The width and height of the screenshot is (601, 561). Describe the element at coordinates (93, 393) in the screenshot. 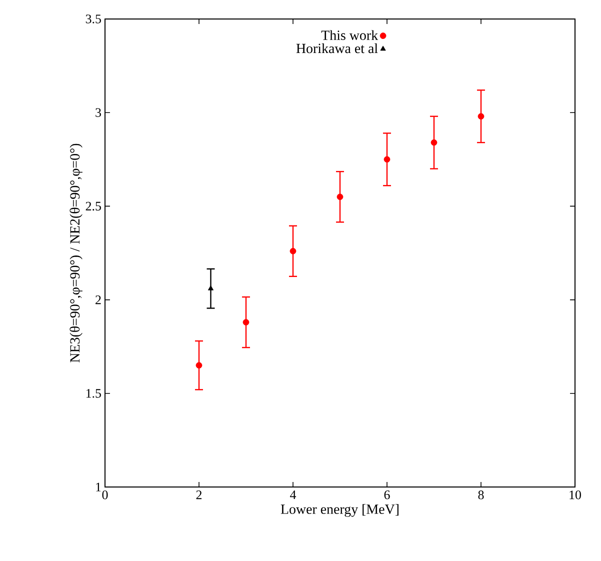

I see `y-tick-label: 1.5` at that location.